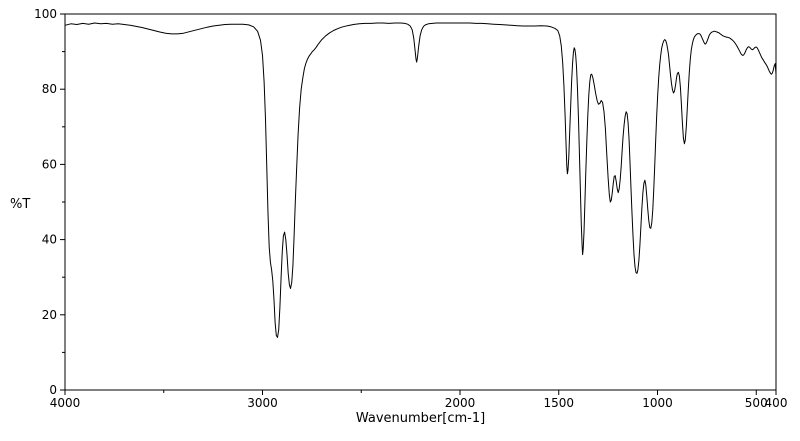 Image resolution: width=800 pixels, height=441 pixels. What do you see at coordinates (20, 204) in the screenshot?
I see `y-axis-label: %T` at bounding box center [20, 204].